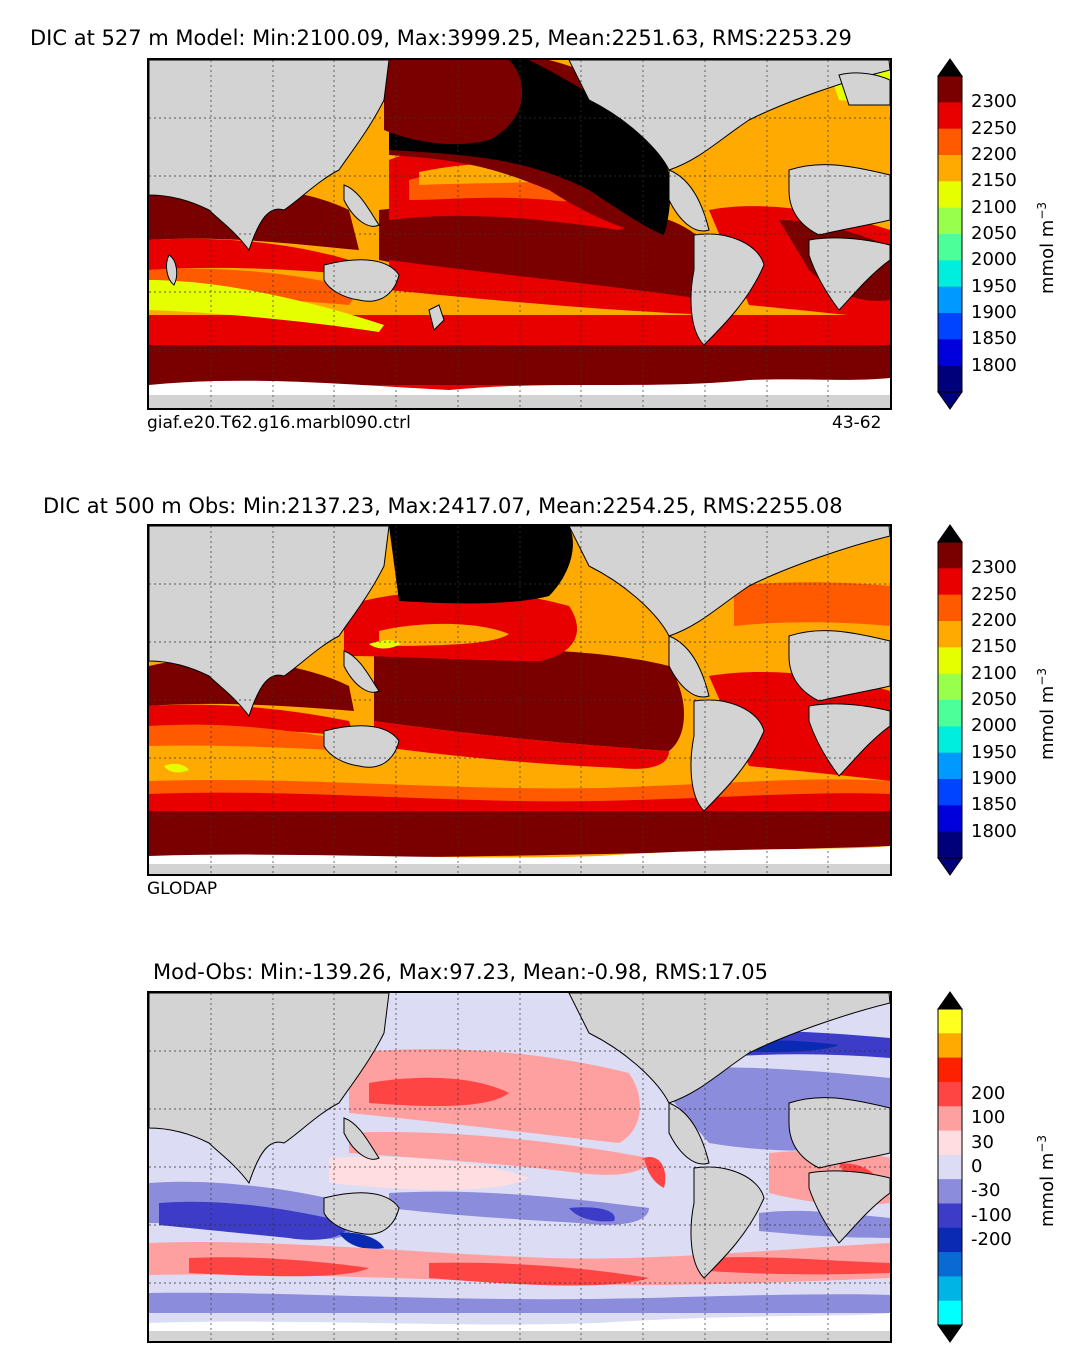  What do you see at coordinates (988, 1094) in the screenshot?
I see `colorbar-tick-label: 200` at bounding box center [988, 1094].